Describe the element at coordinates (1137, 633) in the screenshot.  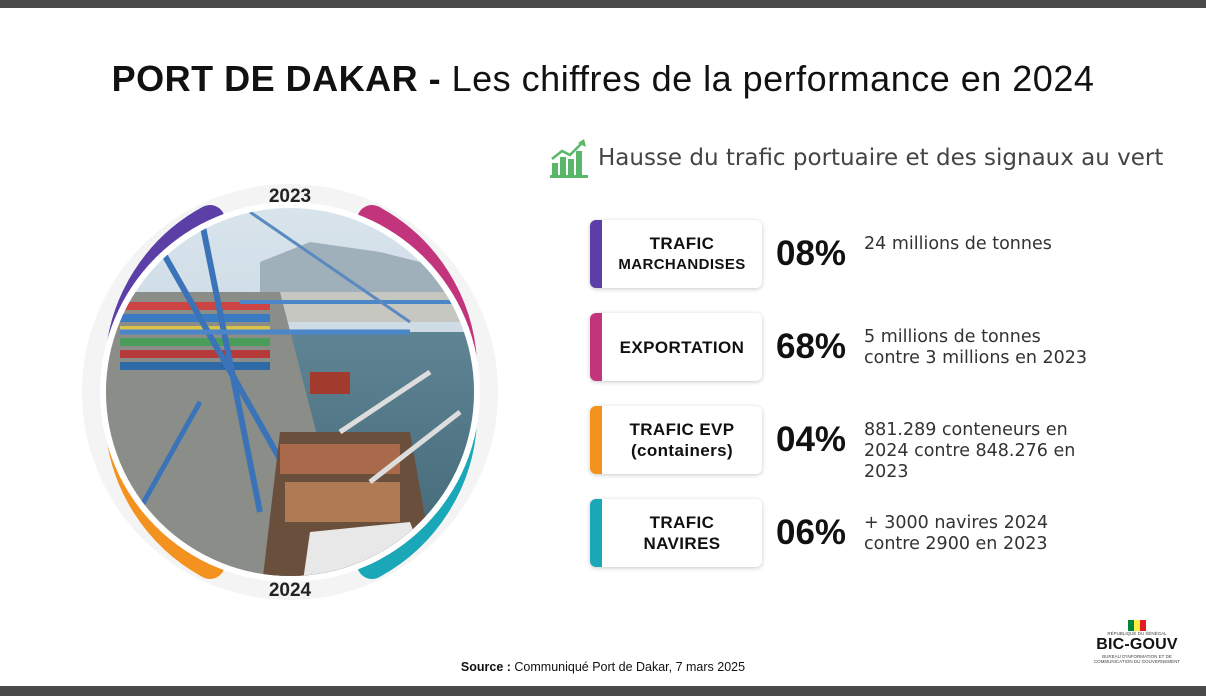
I see `logo-country: RÉPUBLIQUE DU SÉNÉGAL` at that location.